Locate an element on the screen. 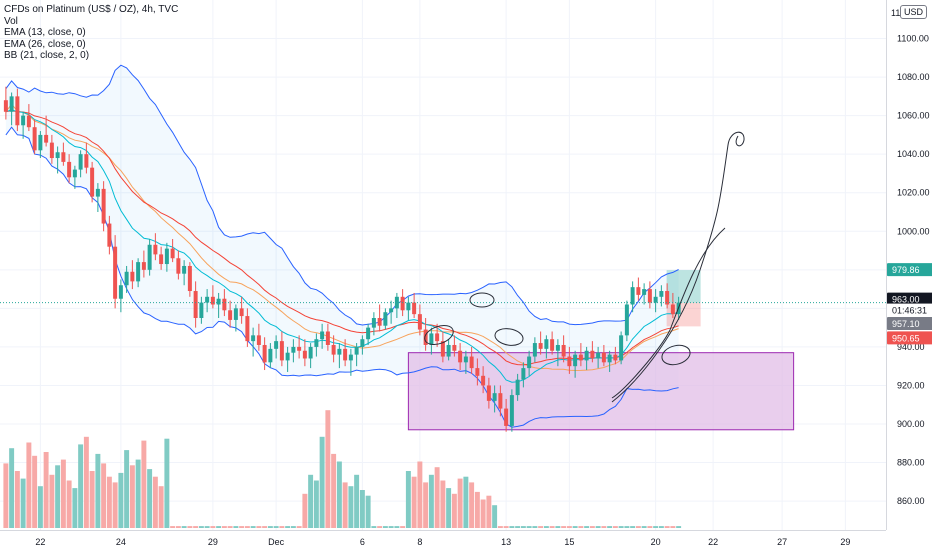 The height and width of the screenshot is (550, 932). position-target is located at coordinates (683, 286).